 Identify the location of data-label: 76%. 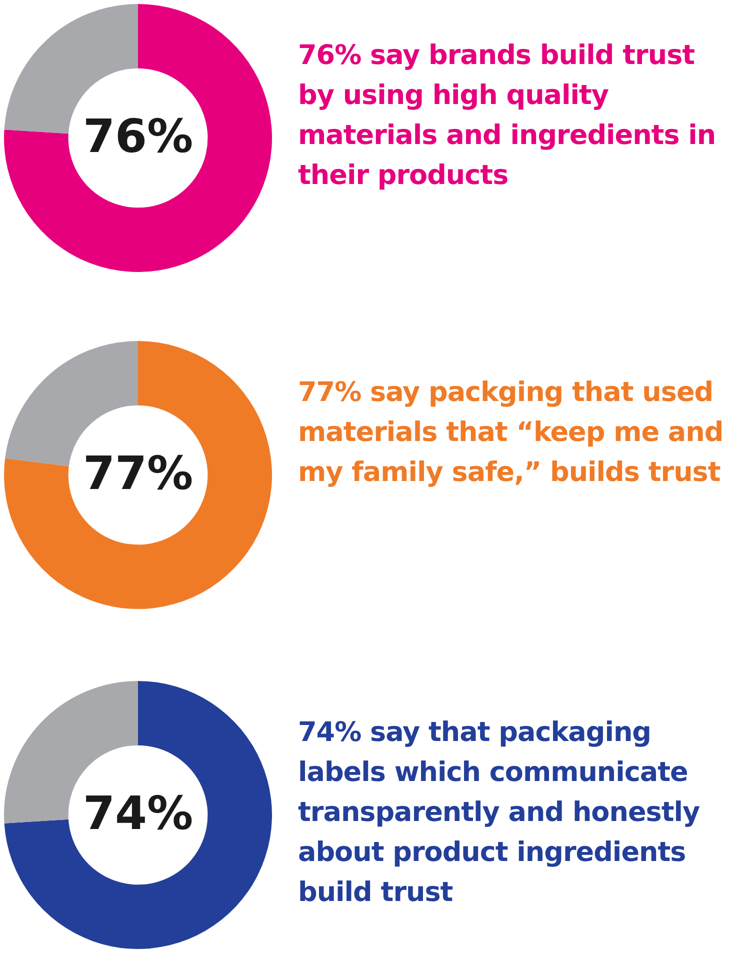
(138, 135).